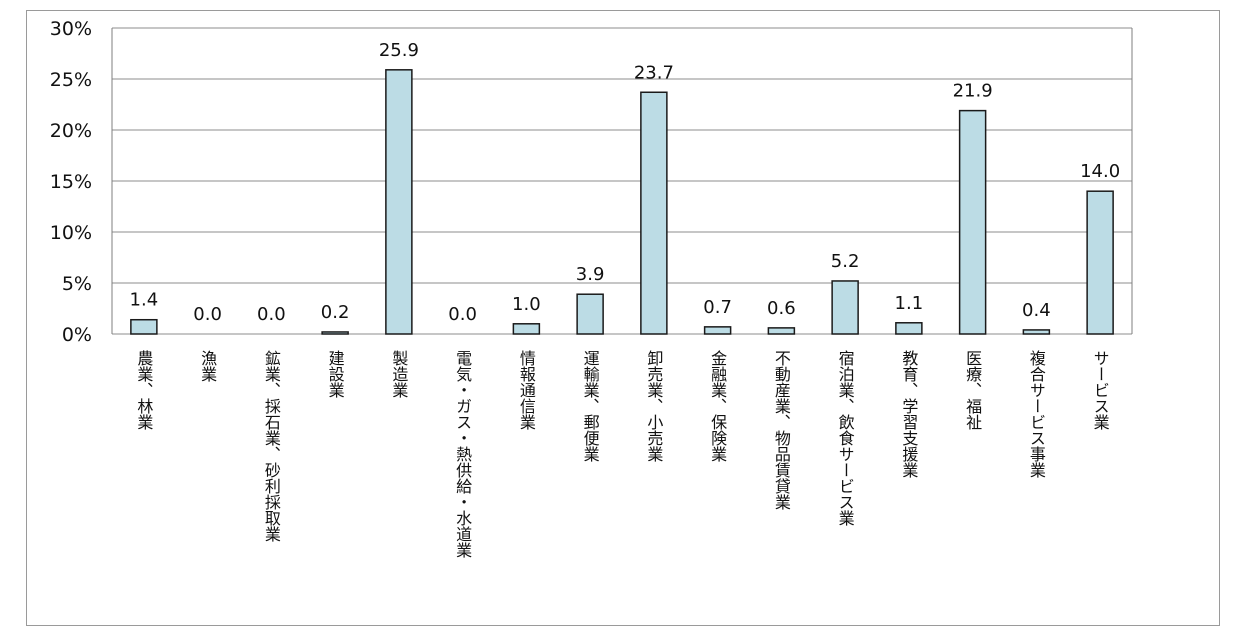 This screenshot has height=642, width=1242. I want to click on y-axis-tick-labels: 0% 5% 10% 15% 20% 25% 30%, so click(71, 182).